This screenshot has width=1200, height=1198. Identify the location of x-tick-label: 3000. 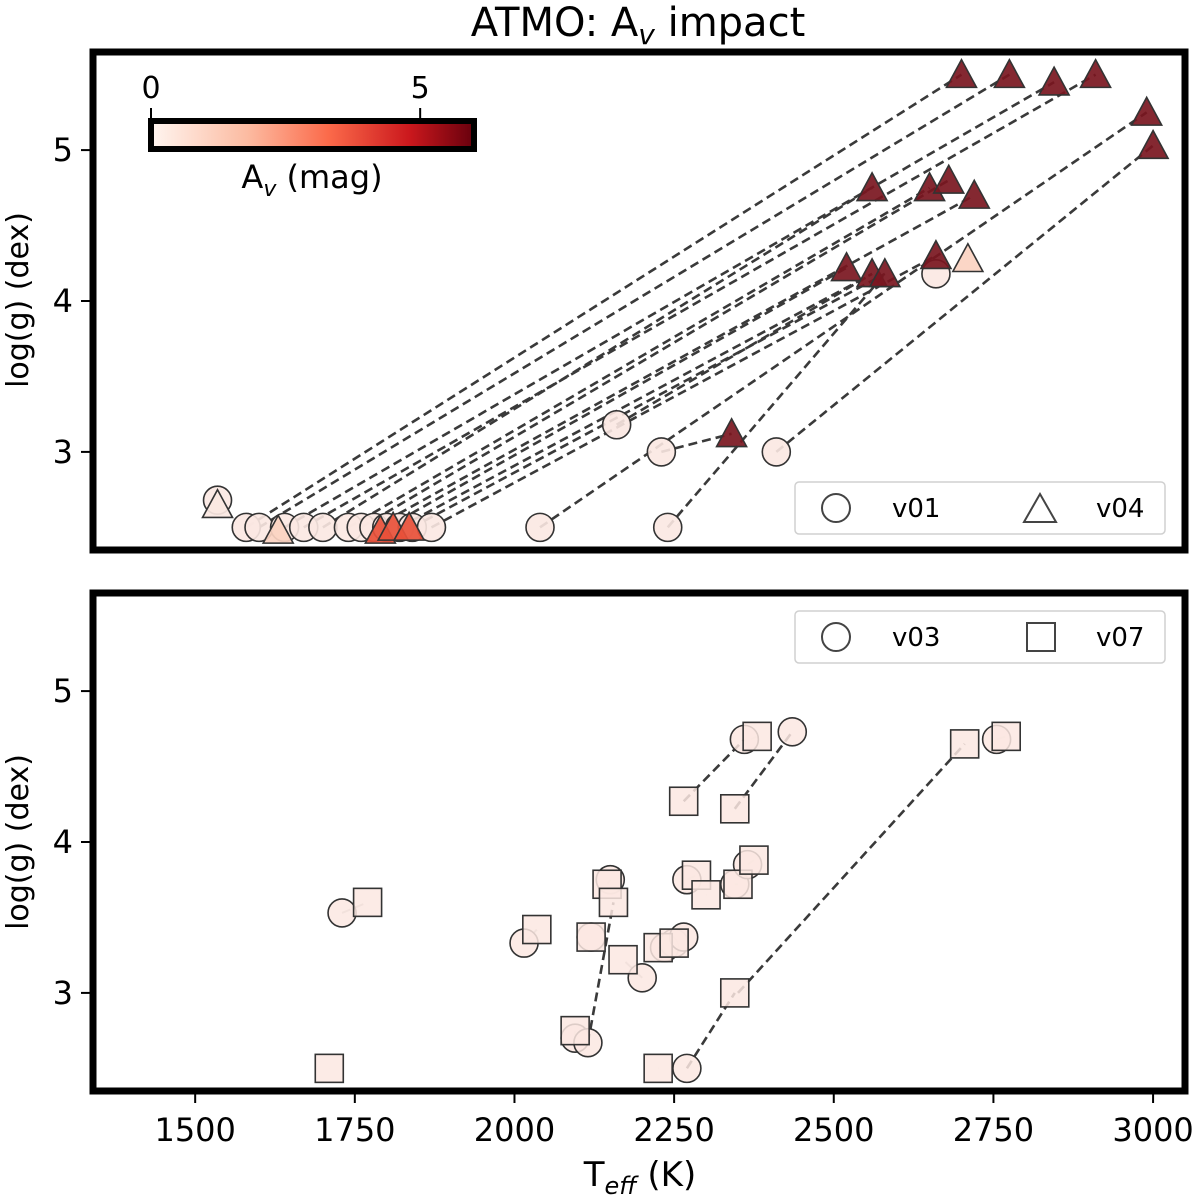
(1152, 1130).